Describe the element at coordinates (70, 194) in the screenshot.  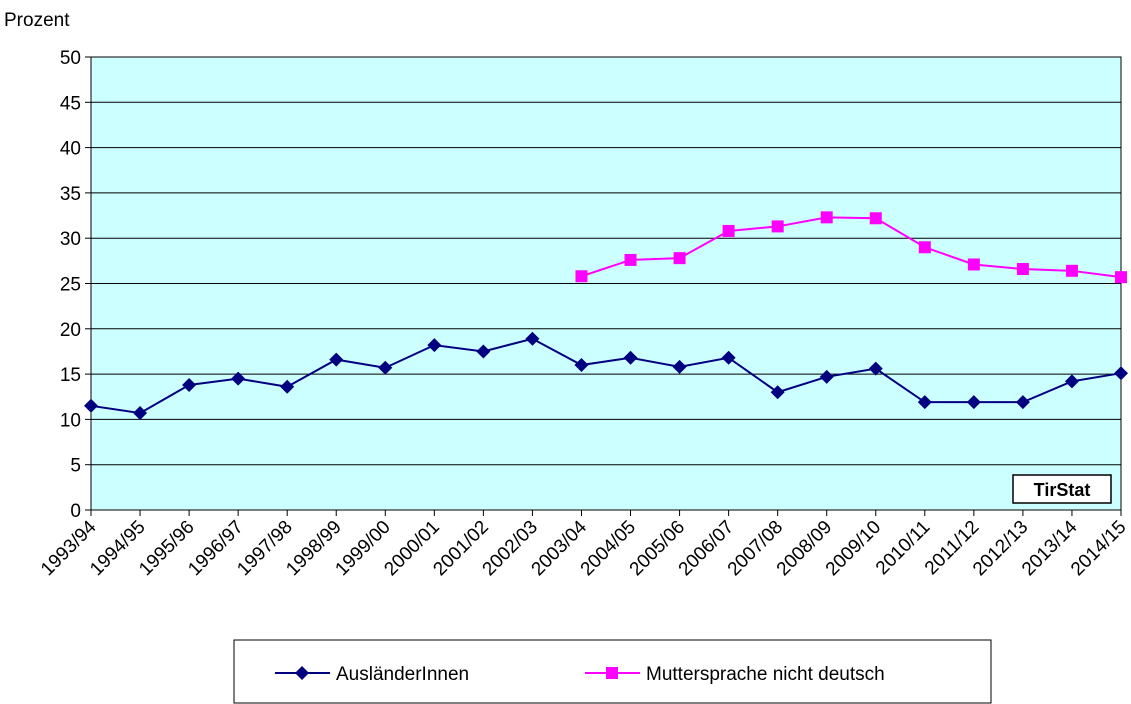
I see `y-tick-label: 35` at that location.